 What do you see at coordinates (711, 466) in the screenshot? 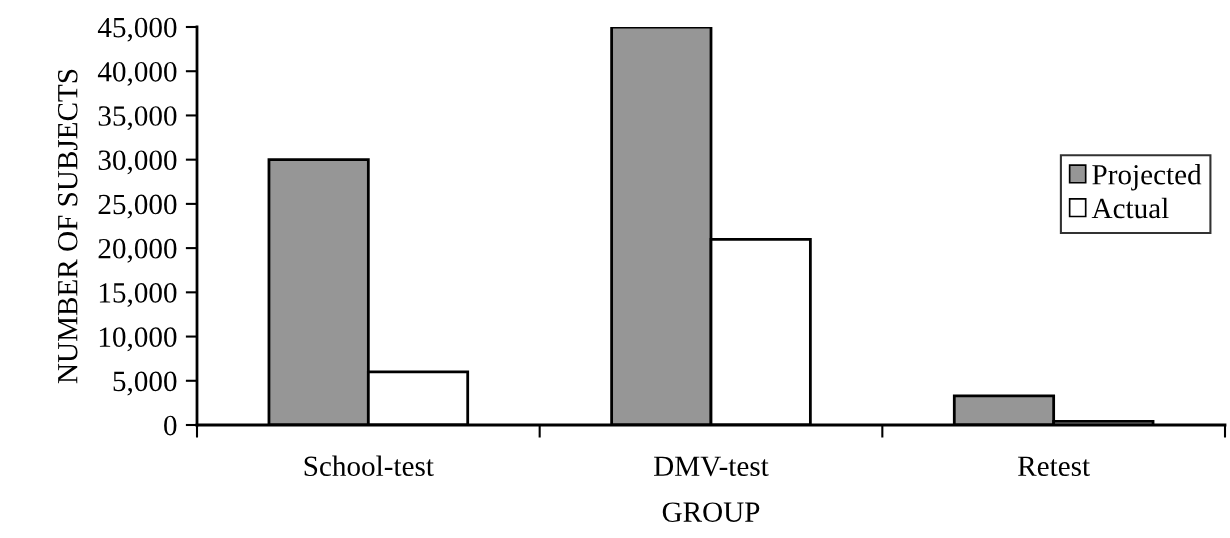
I see `x-tick-label: DMV-test` at bounding box center [711, 466].